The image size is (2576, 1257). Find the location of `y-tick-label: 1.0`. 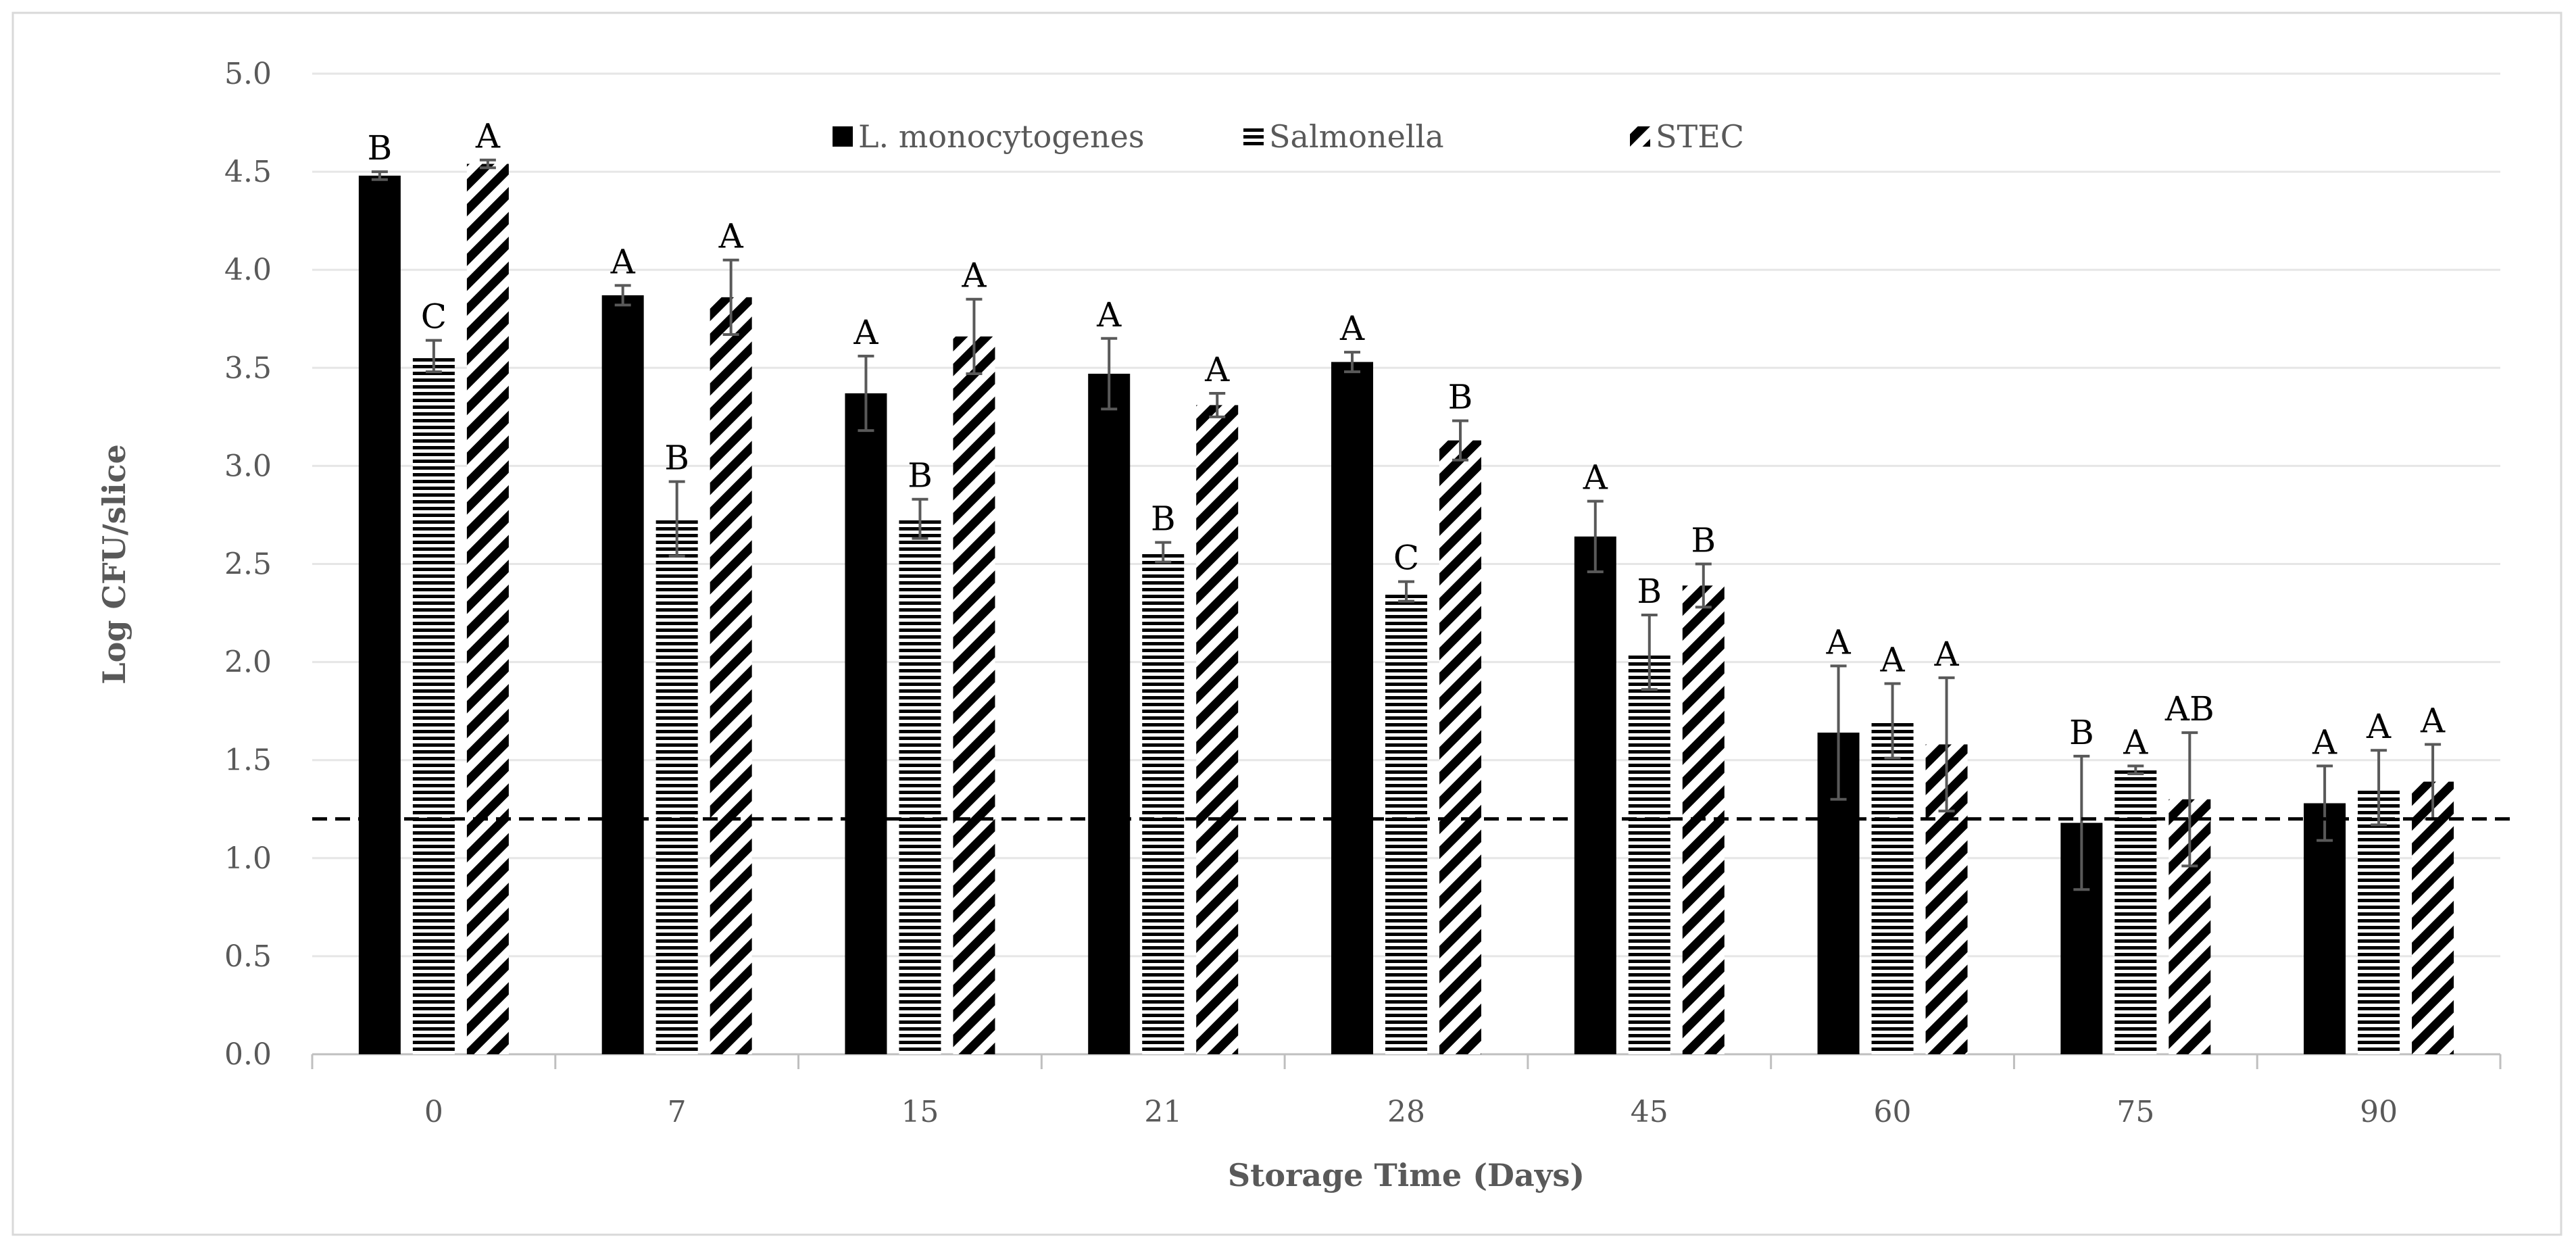

y-tick-label: 1.0 is located at coordinates (248, 858).